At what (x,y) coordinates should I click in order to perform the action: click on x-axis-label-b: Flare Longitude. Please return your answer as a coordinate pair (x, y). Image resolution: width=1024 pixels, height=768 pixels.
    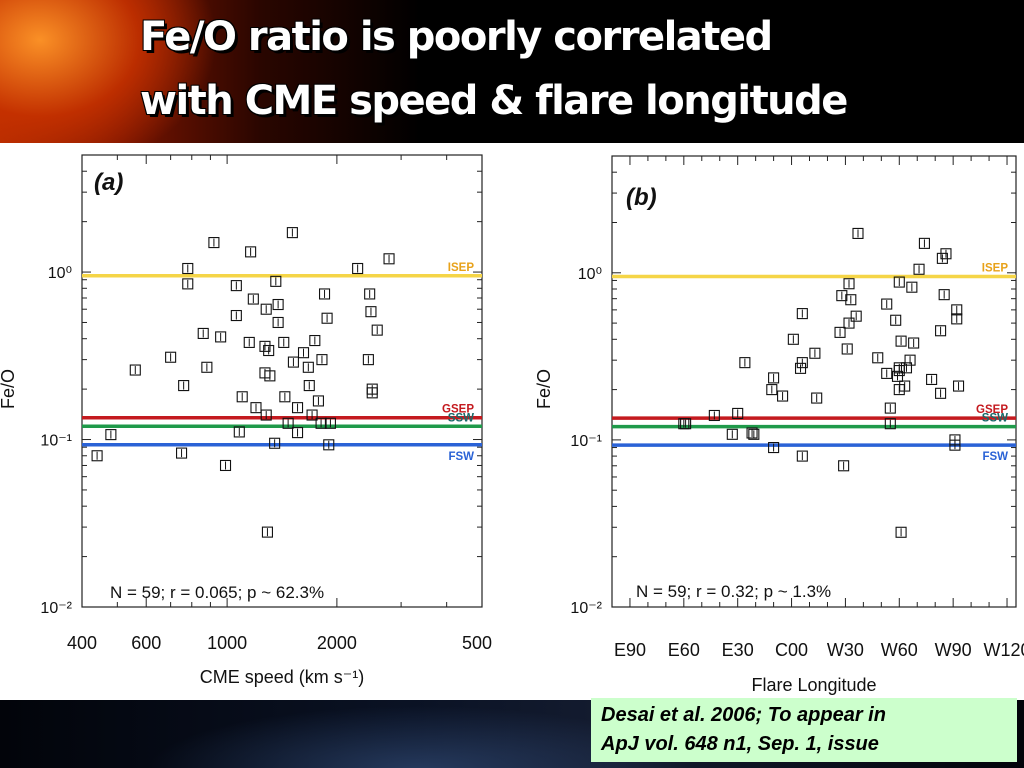
    Looking at the image, I should click on (813, 685).